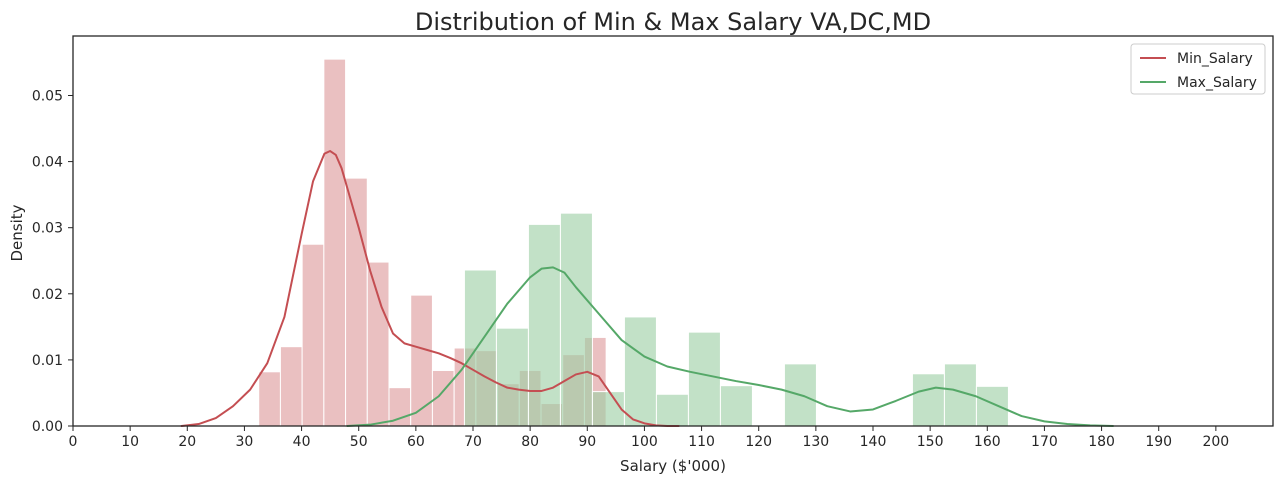  I want to click on y-axis: 0.00 0.01 0.02 0.03 0.04 0.05, so click(52, 261).